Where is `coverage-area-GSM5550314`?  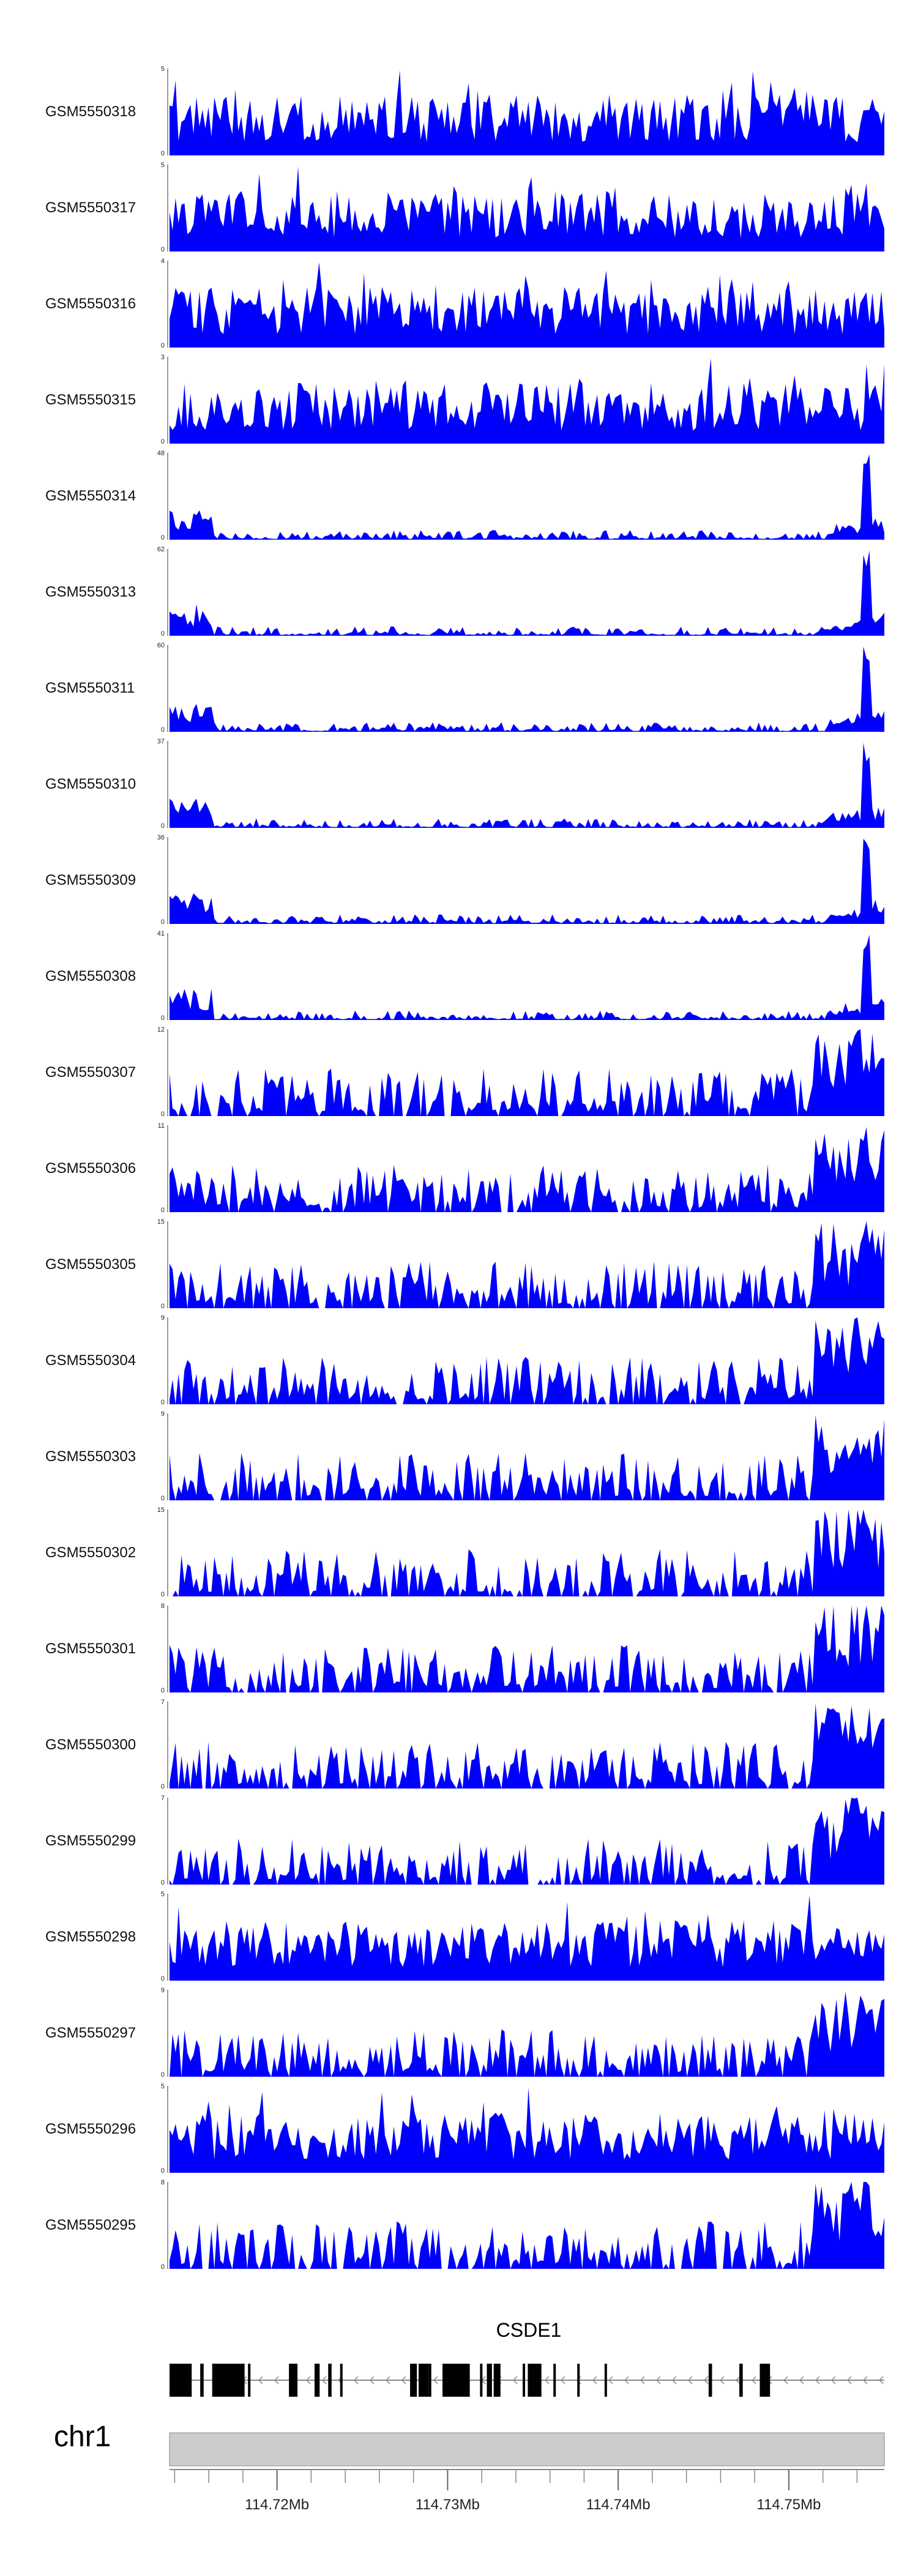
coverage-area-GSM5550314 is located at coordinates (527, 497).